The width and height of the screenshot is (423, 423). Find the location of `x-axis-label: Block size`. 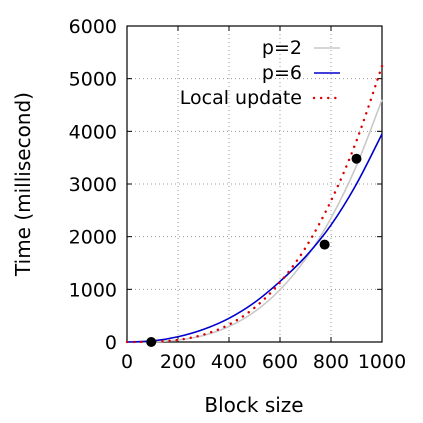

x-axis-label: Block size is located at coordinates (253, 405).